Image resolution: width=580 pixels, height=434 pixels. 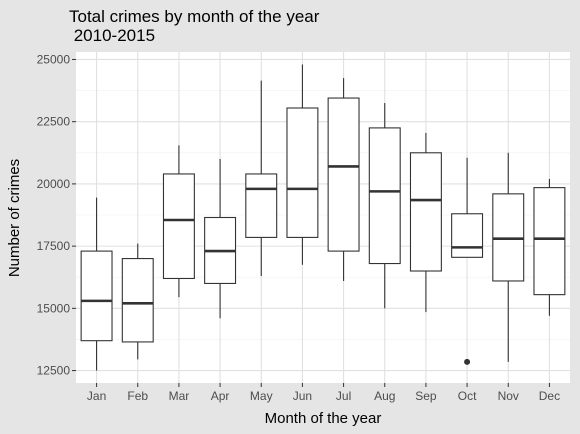 I want to click on box-jul, so click(x=343, y=179).